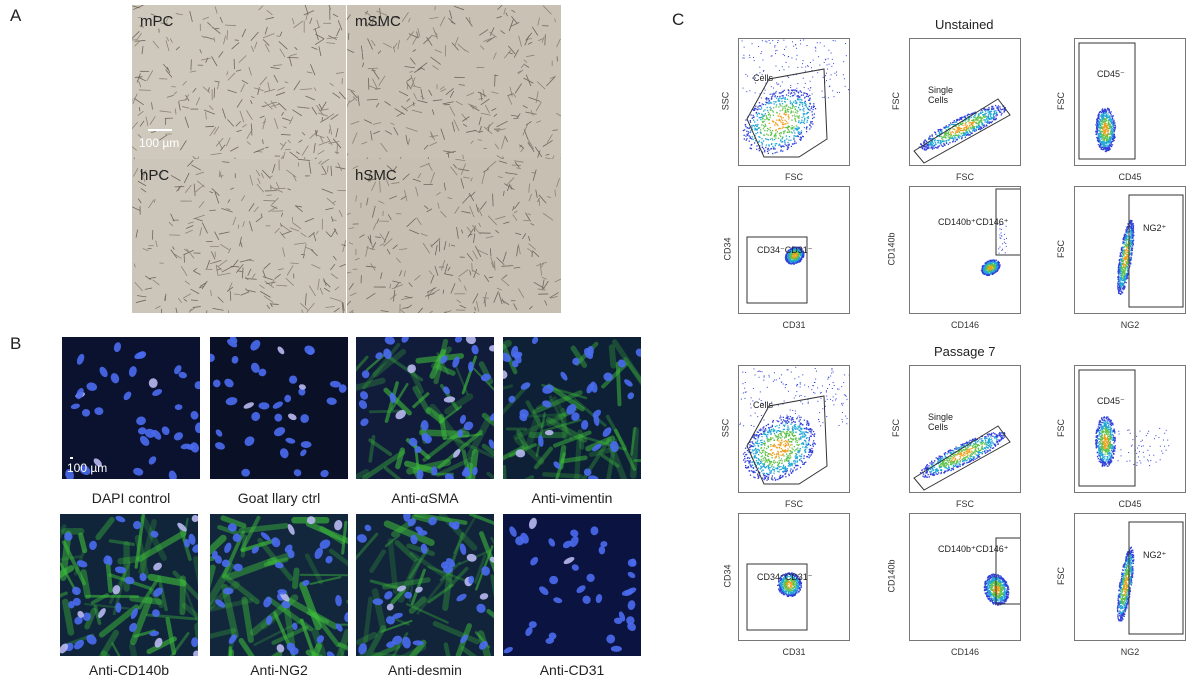  I want to click on flow-plot: Cells FSC SSC, so click(785, 437).